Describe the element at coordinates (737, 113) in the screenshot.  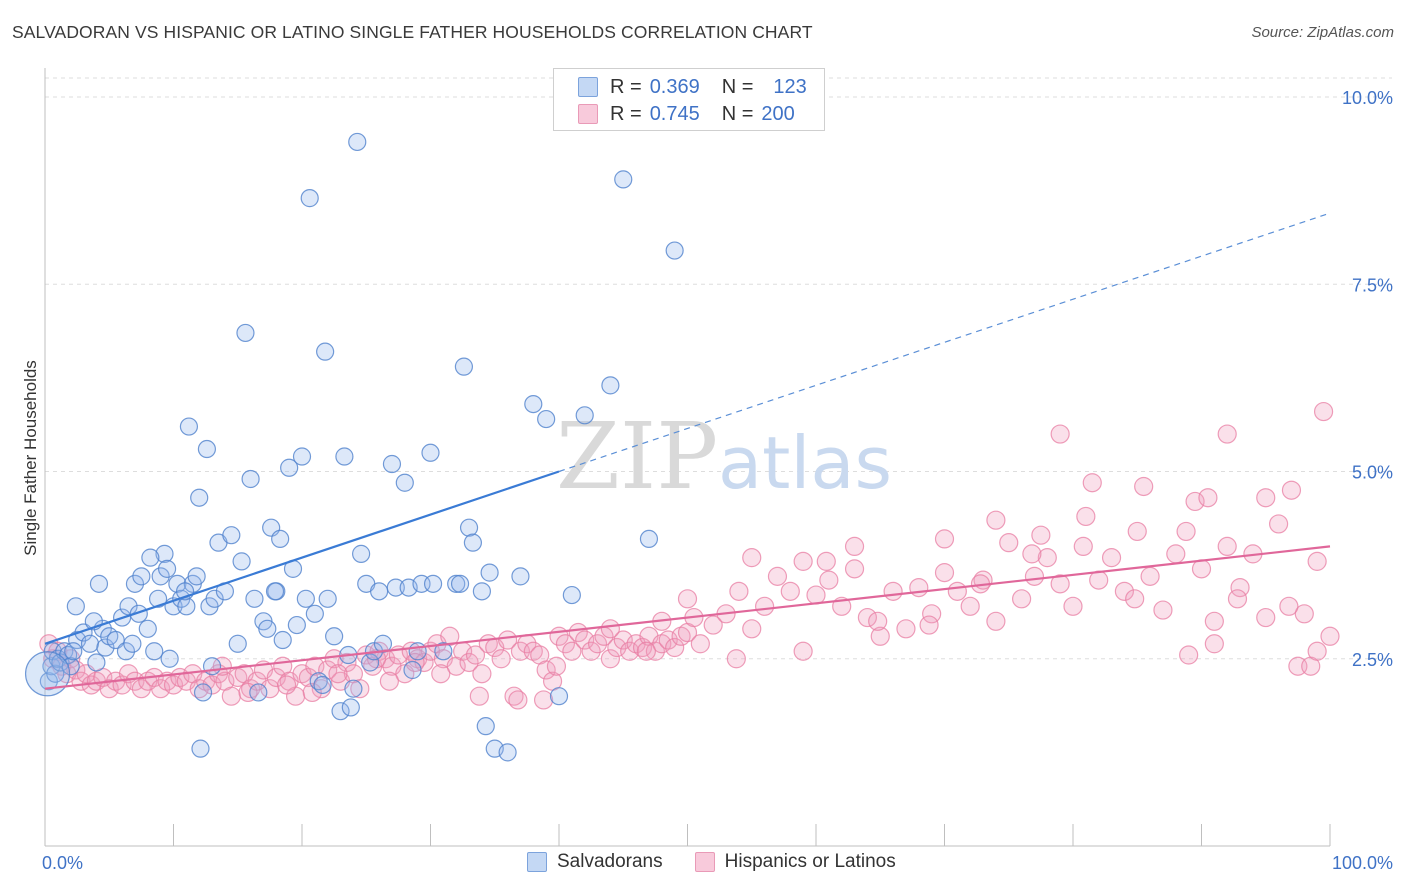
I see `n-label: N =` at that location.